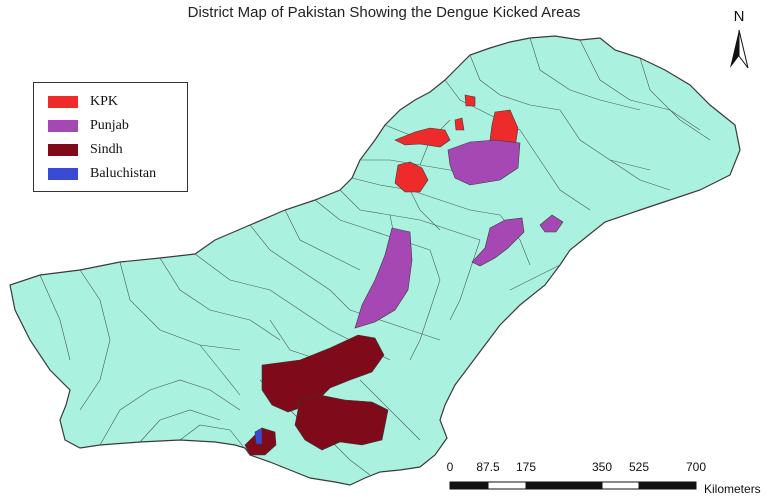 This screenshot has height=501, width=768. Describe the element at coordinates (459, 234) in the screenshot. I see `punjab-districts` at that location.